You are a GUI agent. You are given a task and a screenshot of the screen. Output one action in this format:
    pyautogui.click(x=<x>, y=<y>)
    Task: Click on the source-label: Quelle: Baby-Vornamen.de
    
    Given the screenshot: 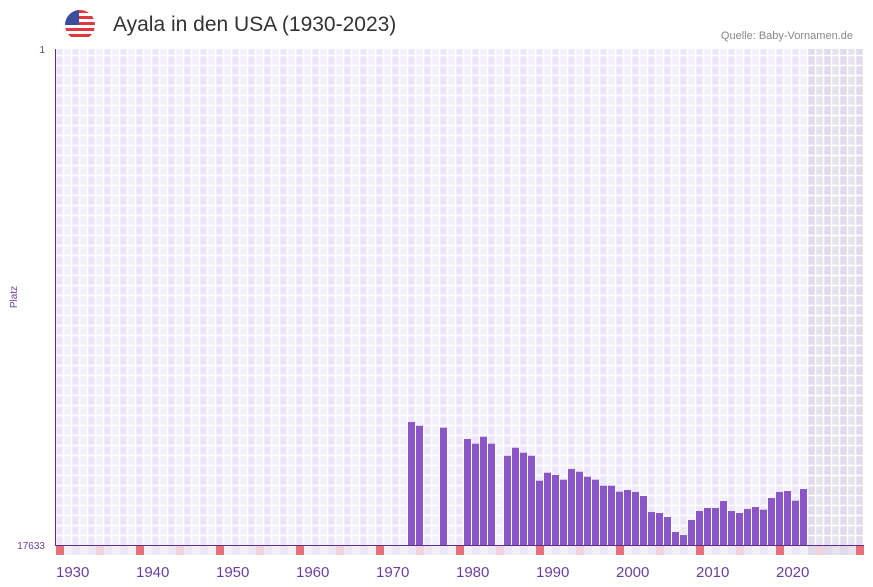 What is the action you would take?
    pyautogui.click(x=786, y=36)
    